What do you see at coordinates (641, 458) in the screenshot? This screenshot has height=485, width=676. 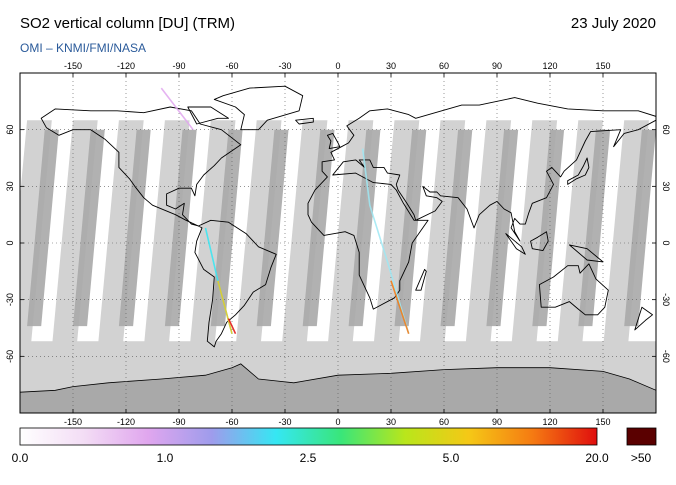 I see `colorbar-overflow-label: >50` at bounding box center [641, 458].